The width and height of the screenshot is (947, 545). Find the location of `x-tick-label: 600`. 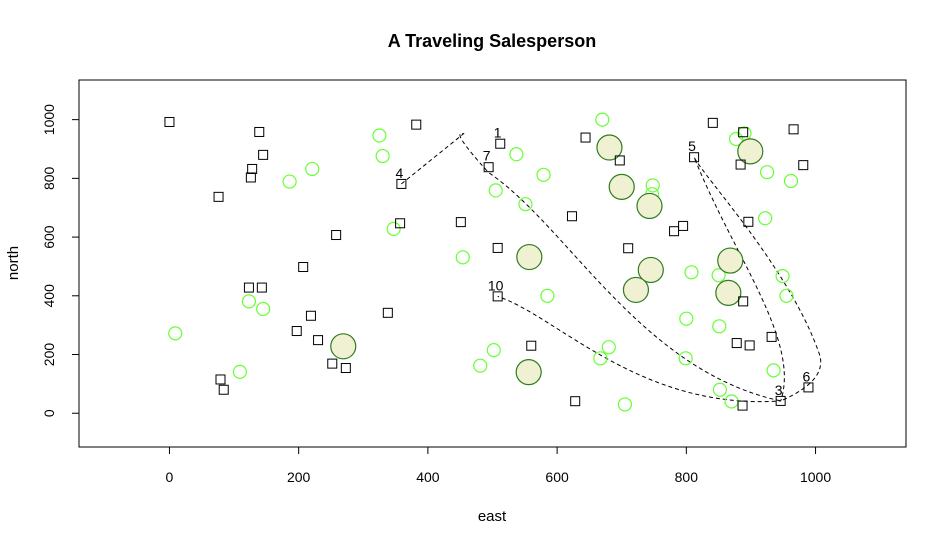

x-tick-label: 600 is located at coordinates (557, 477).